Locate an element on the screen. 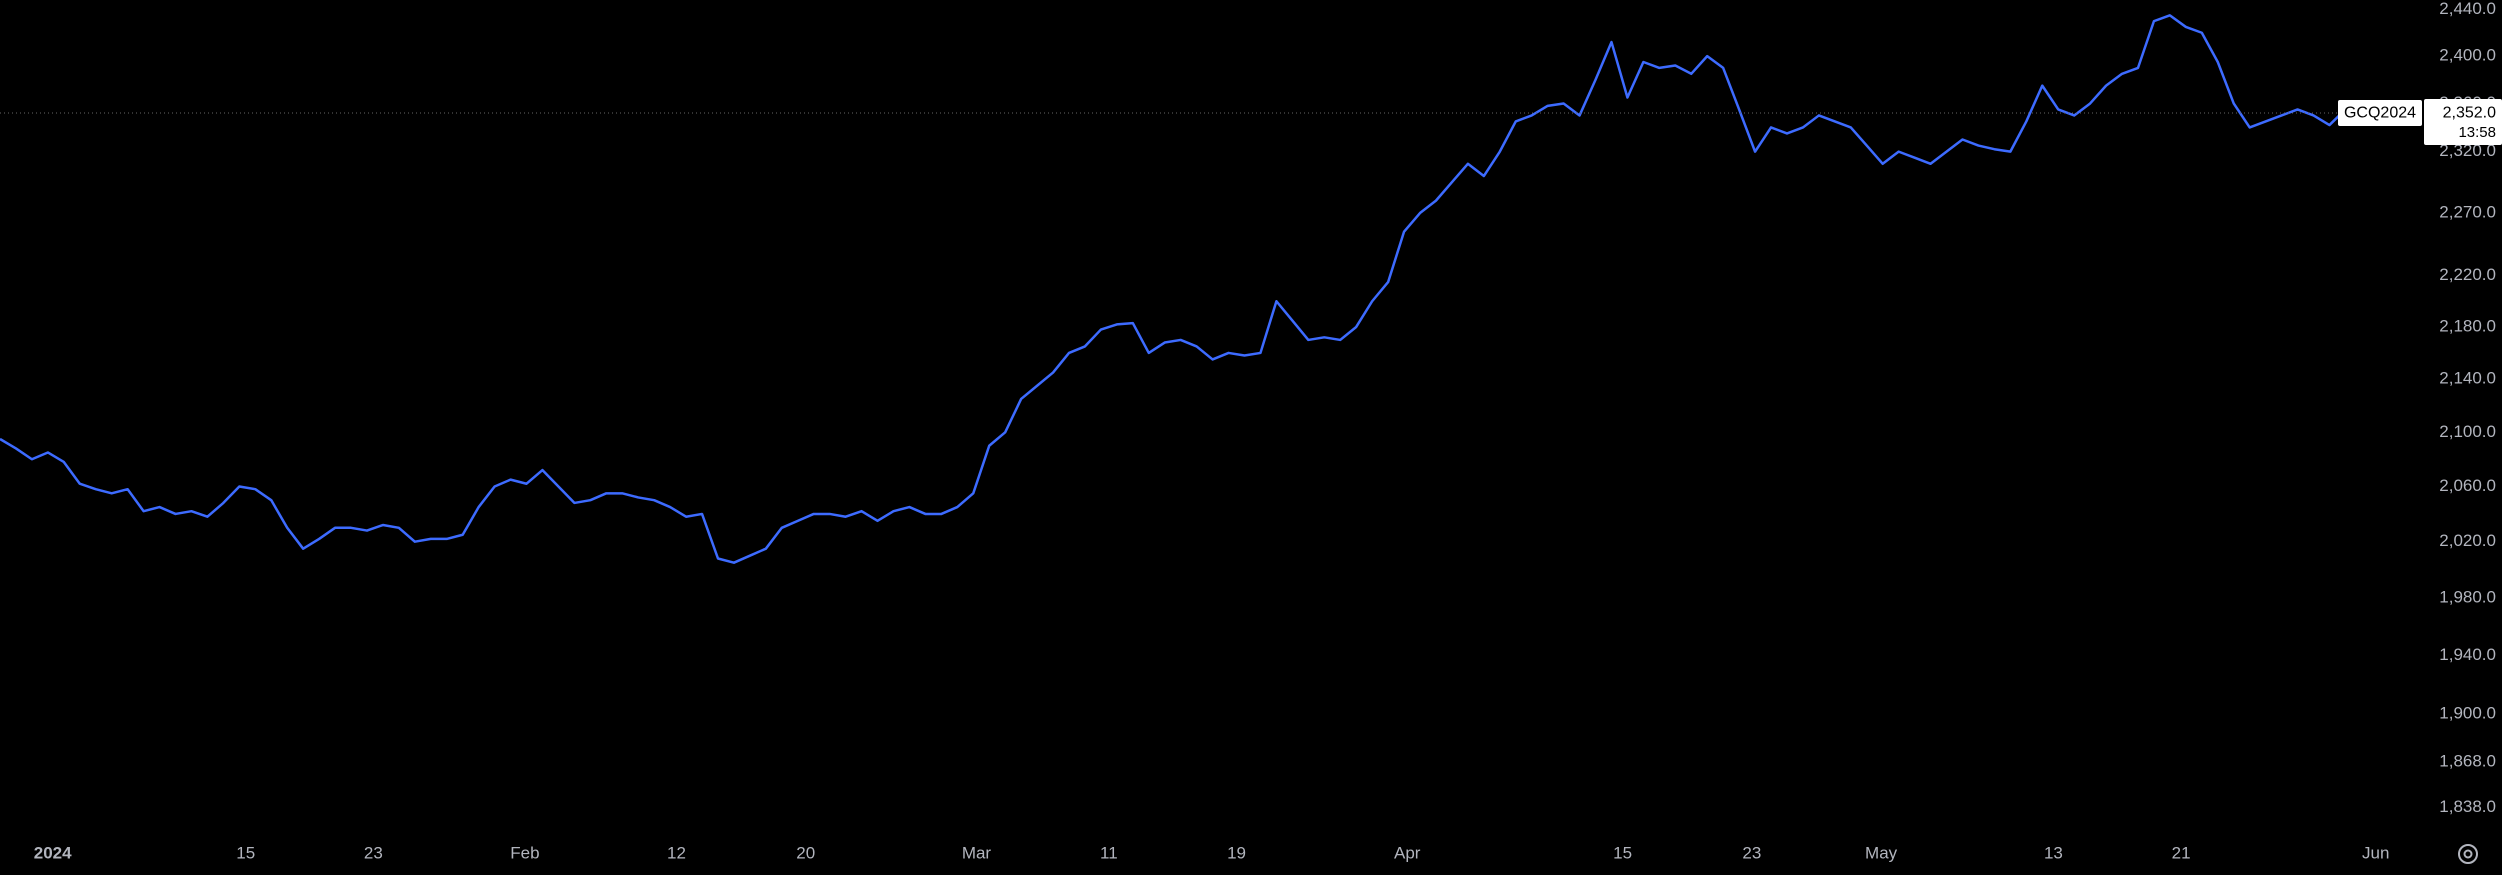 The width and height of the screenshot is (2502, 875). gear-center is located at coordinates (2468, 854).